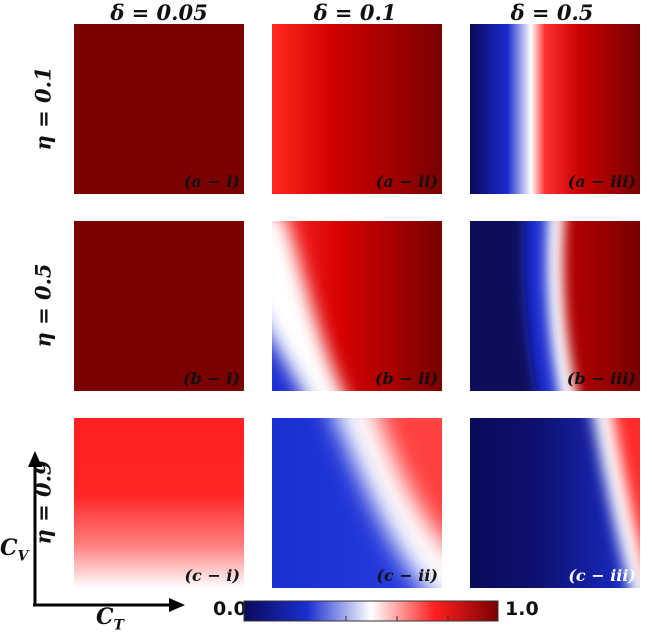 The height and width of the screenshot is (636, 652). What do you see at coordinates (211, 378) in the screenshot?
I see `panel-label: (b − i)` at bounding box center [211, 378].